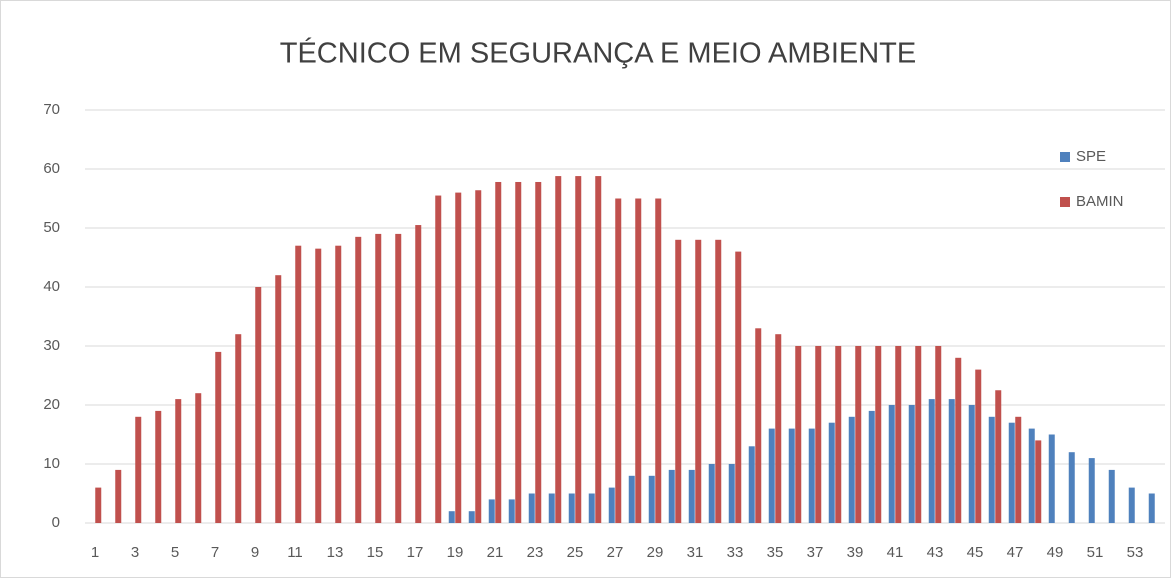 This screenshot has height=578, width=1171. I want to click on x-tick-label: 37, so click(815, 552).